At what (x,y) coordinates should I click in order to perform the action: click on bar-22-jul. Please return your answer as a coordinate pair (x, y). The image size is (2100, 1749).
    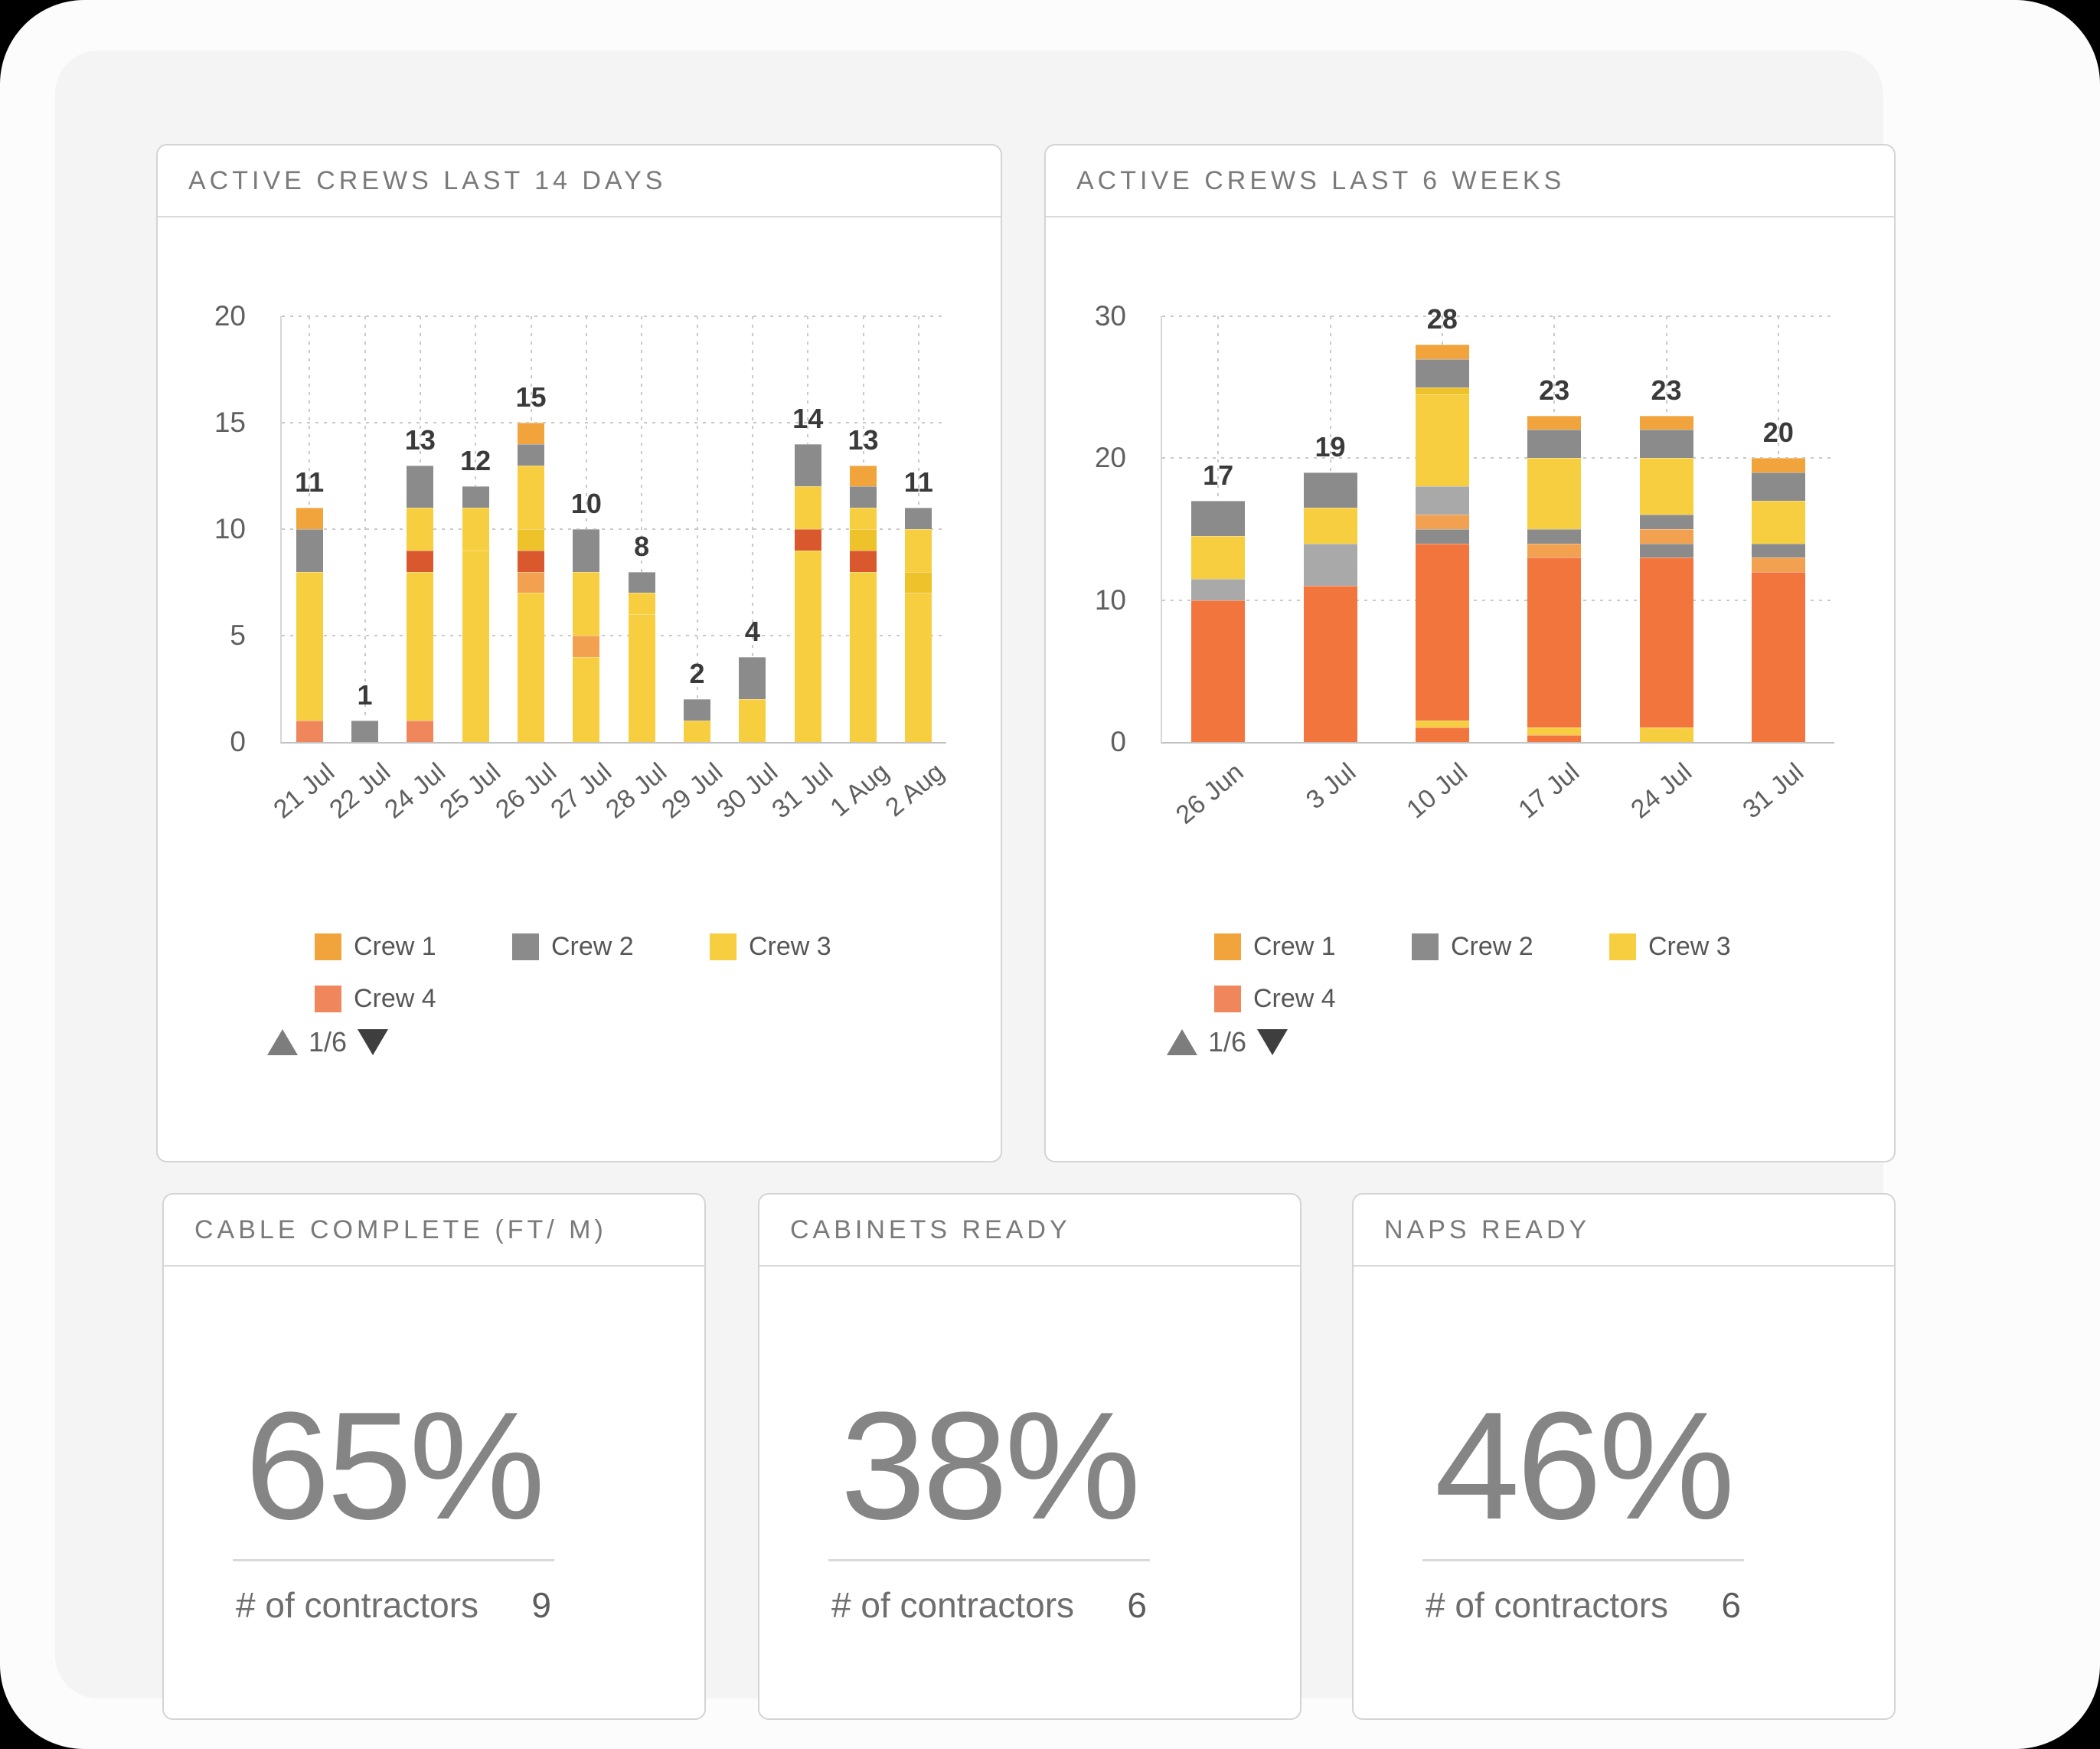
    Looking at the image, I should click on (364, 731).